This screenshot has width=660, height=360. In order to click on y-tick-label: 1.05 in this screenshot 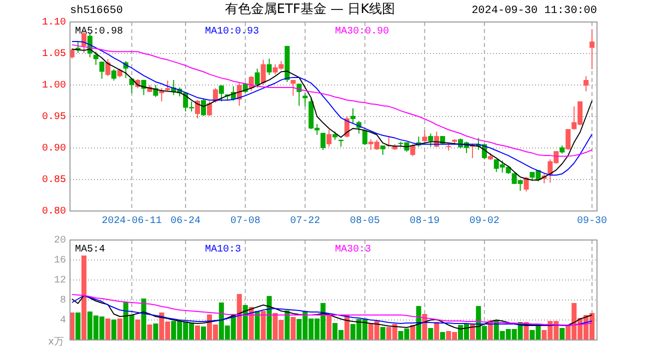, I will do `click(54, 54)`.